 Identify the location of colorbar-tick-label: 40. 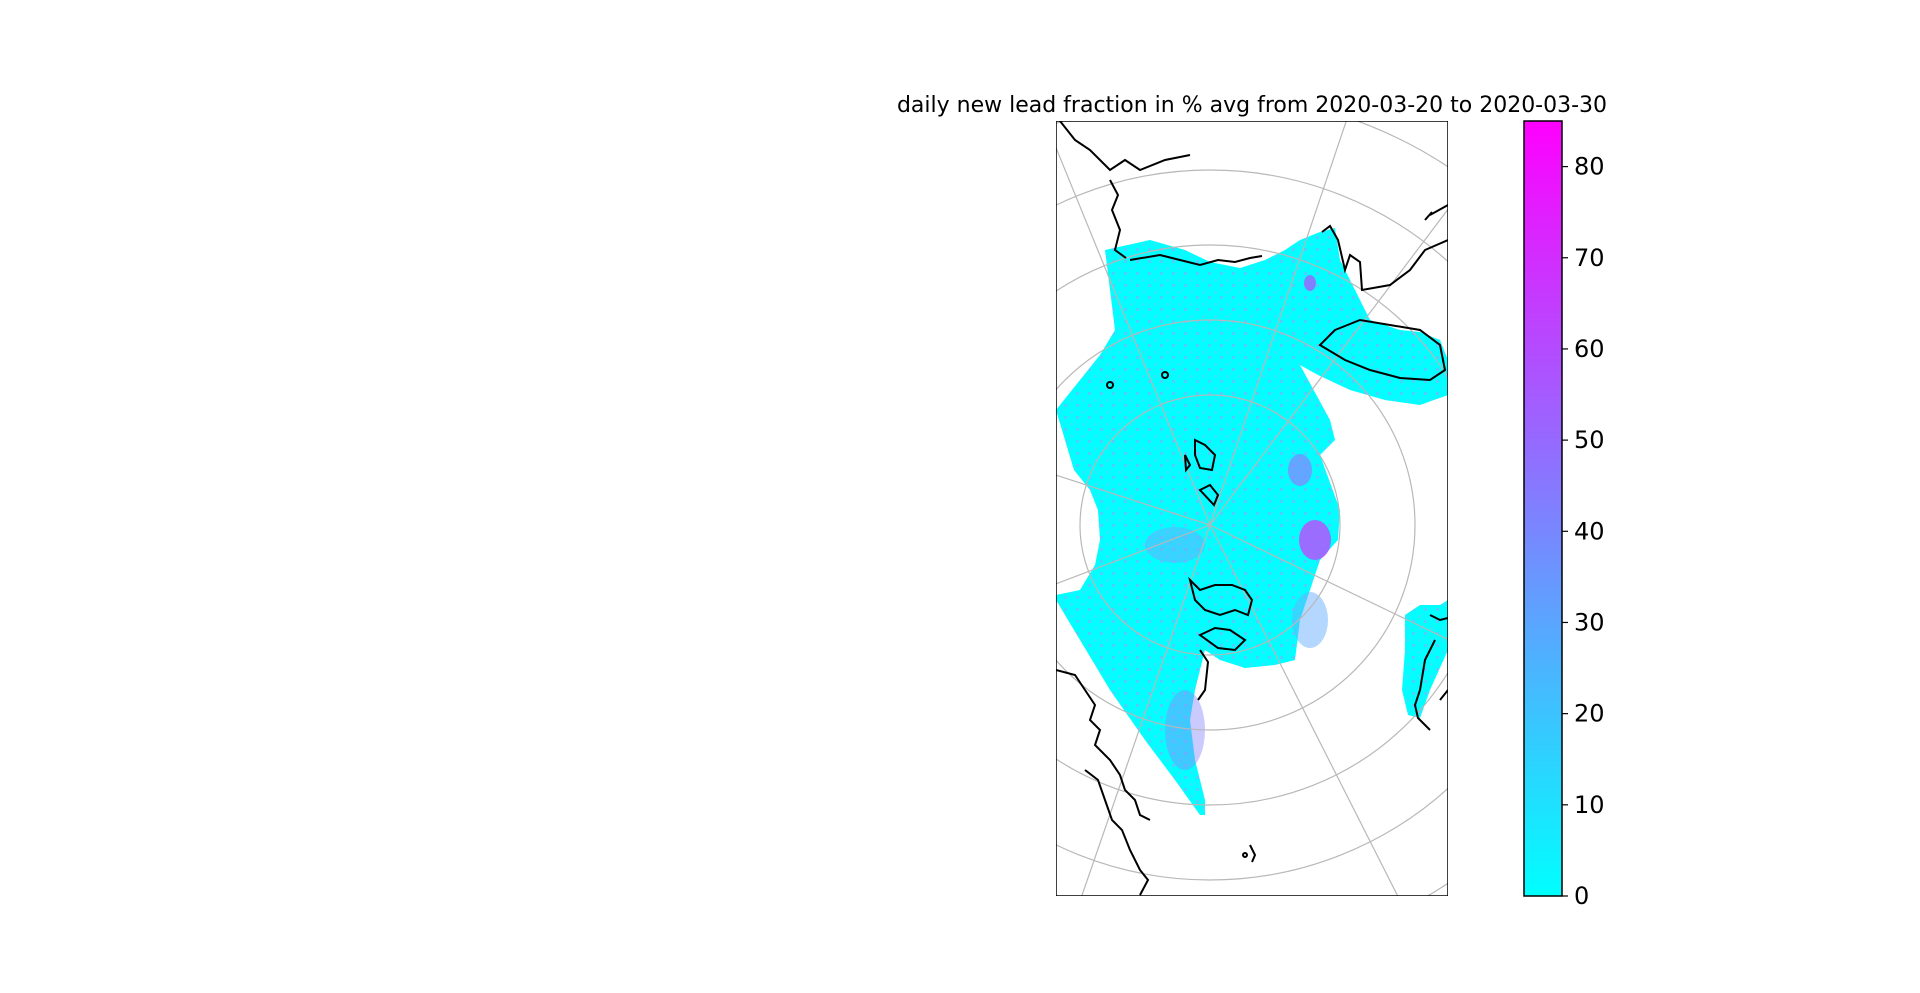
(1589, 531).